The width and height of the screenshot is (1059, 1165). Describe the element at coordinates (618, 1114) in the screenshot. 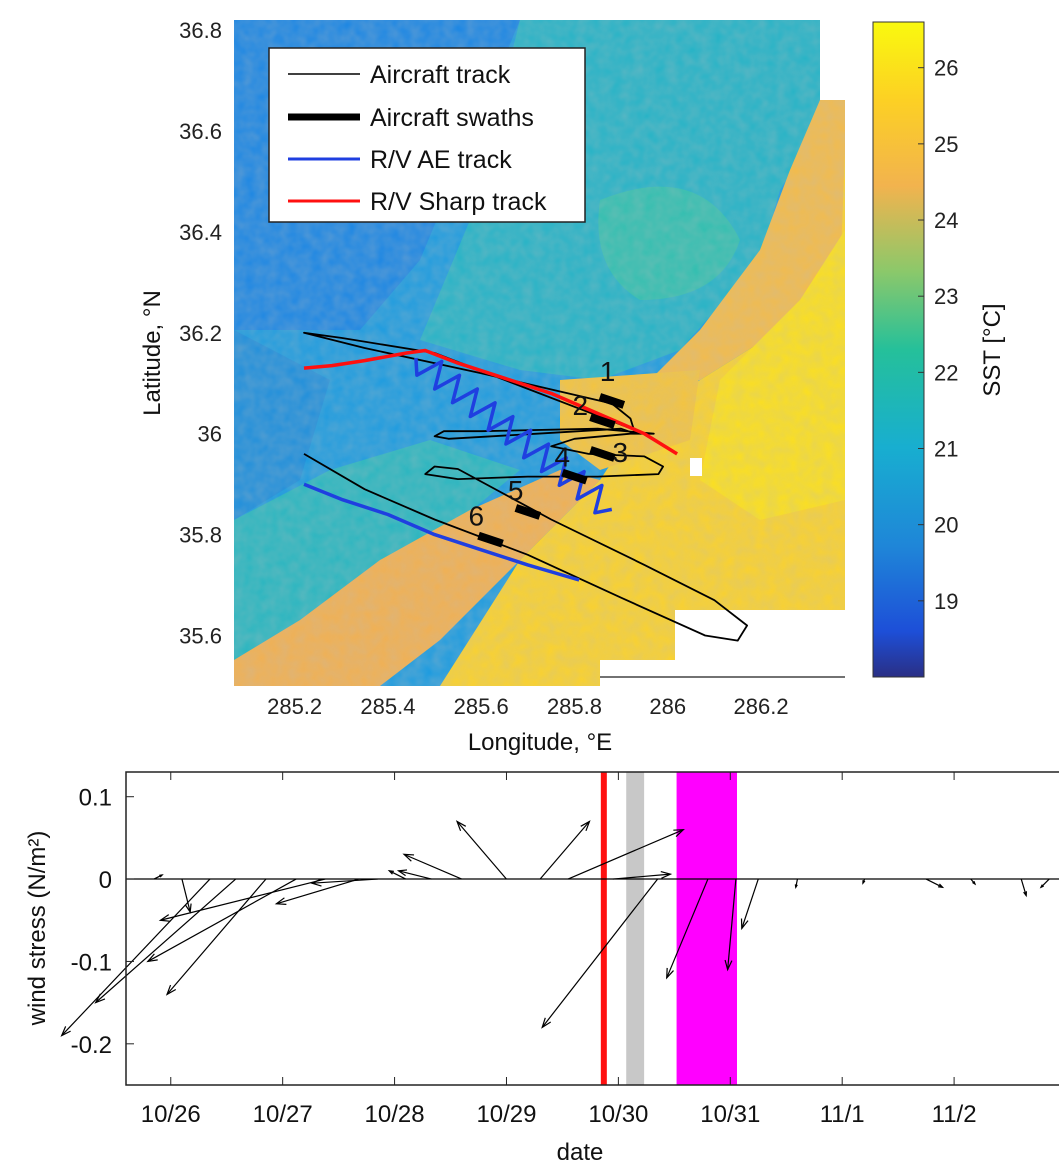

I see `x-tick-label: 10/30` at that location.